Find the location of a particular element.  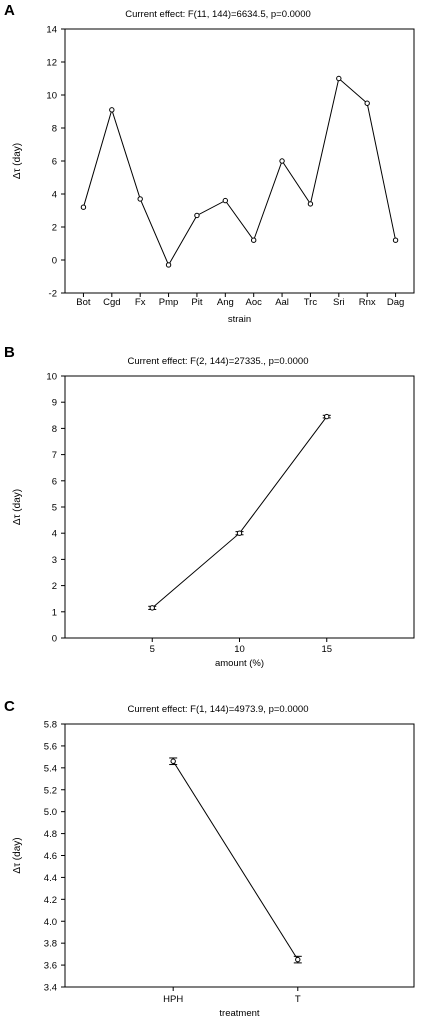

x-tick-label: Ang is located at coordinates (225, 302).